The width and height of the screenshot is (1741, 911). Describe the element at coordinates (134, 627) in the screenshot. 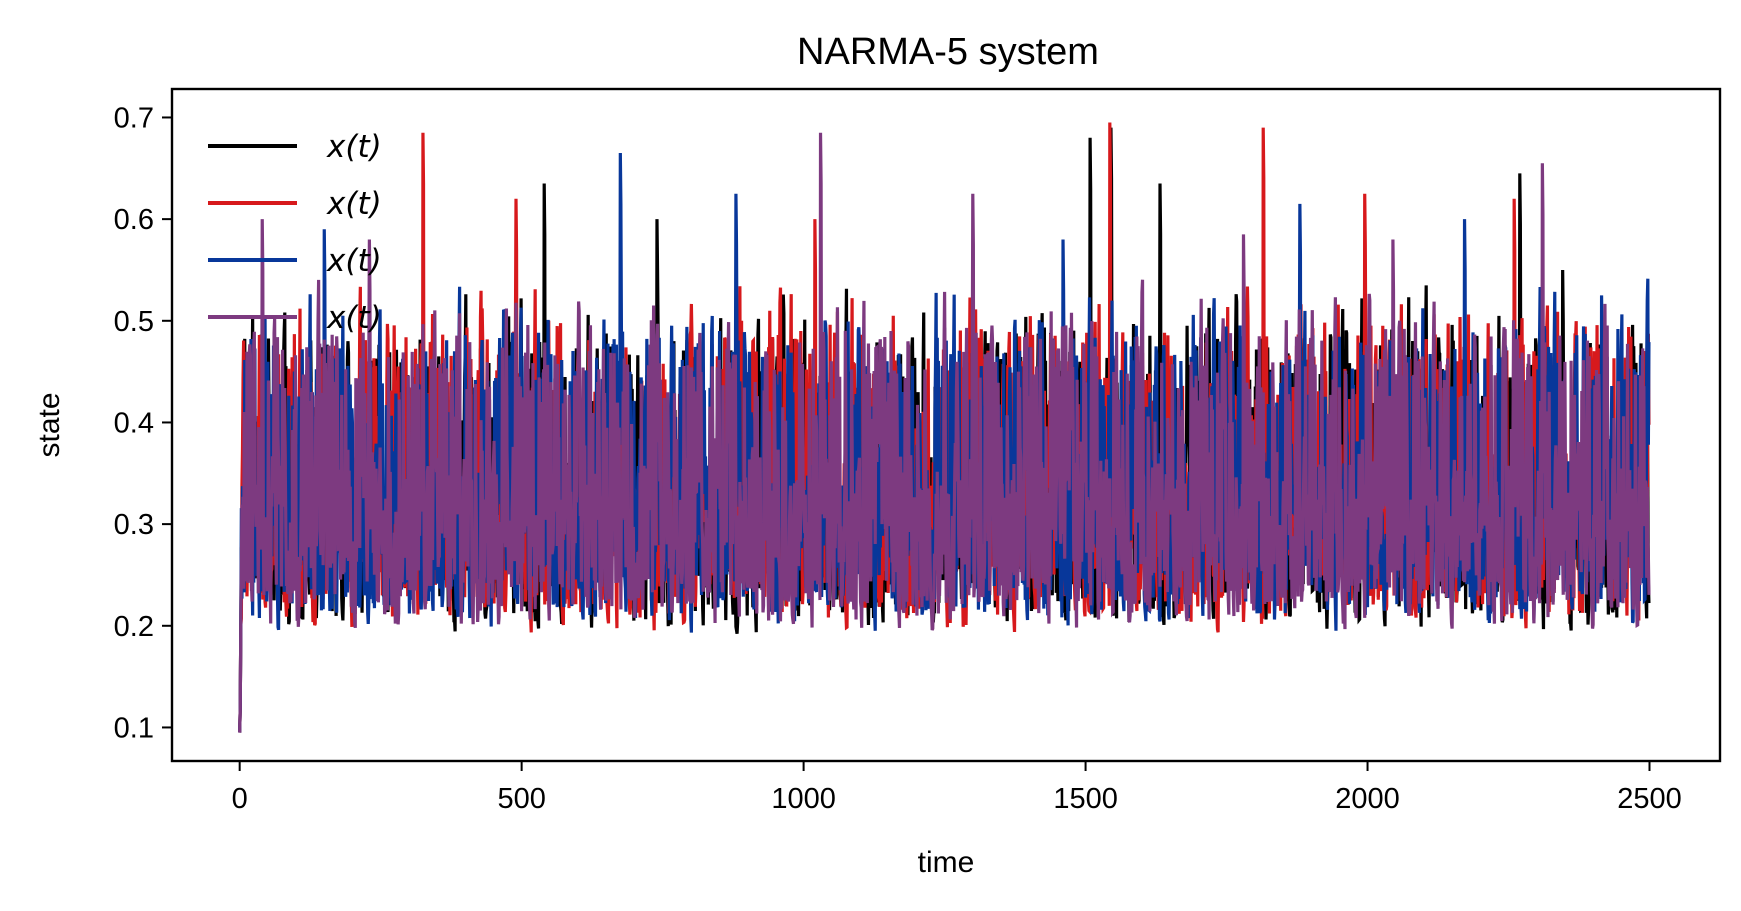

I see `y-tick-label: 0.2` at that location.